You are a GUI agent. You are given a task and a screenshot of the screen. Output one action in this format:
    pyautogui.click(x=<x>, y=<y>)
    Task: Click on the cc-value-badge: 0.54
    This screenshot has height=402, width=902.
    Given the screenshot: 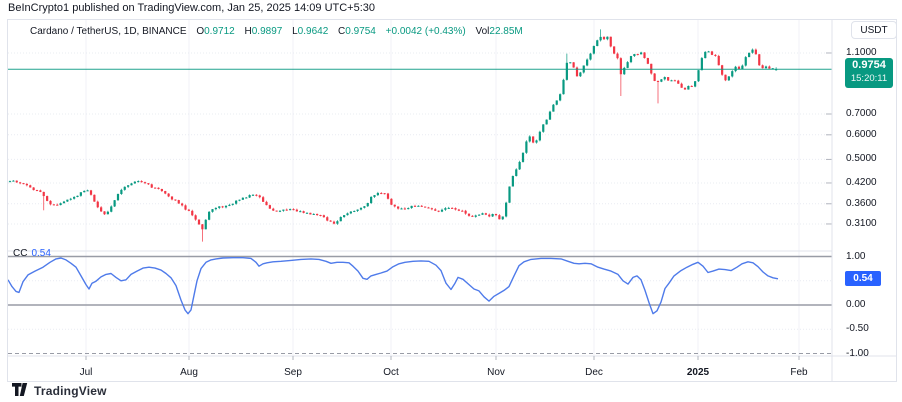 What is the action you would take?
    pyautogui.click(x=863, y=278)
    